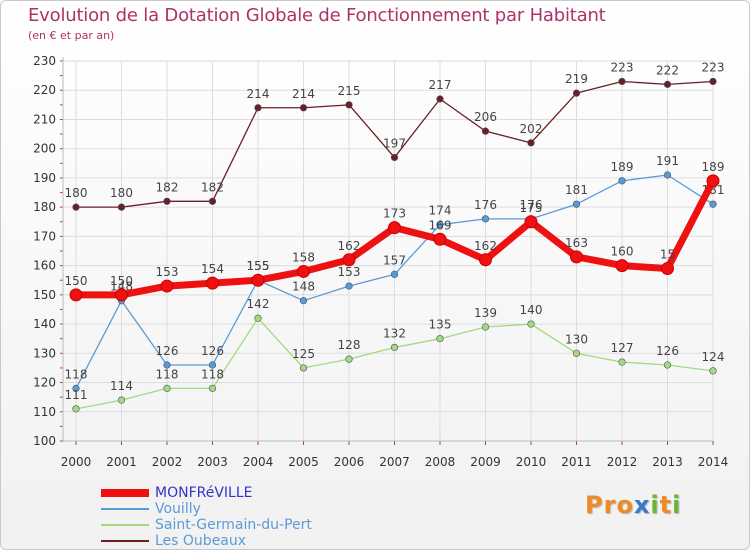 This screenshot has width=750, height=550. Describe the element at coordinates (44, 383) in the screenshot. I see `y-tick-label: 120` at that location.